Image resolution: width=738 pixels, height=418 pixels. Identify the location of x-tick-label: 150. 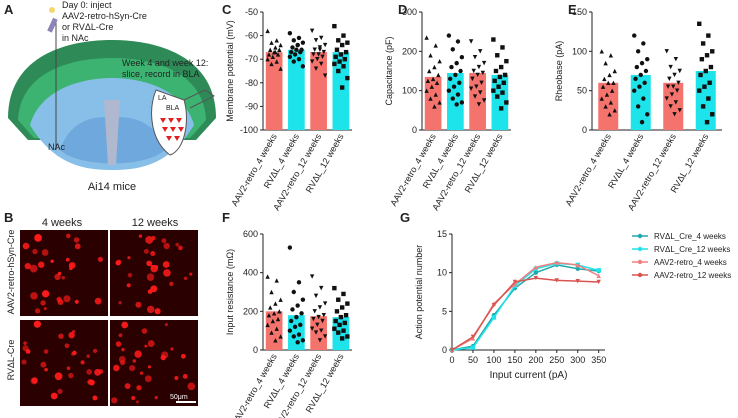
(514, 360).